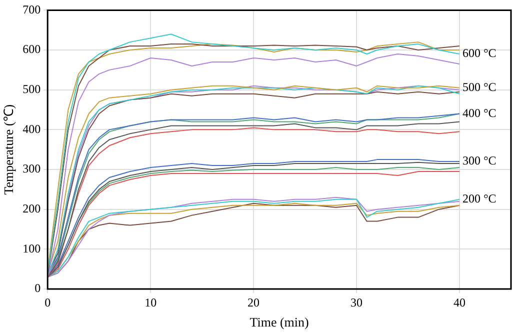 Image resolution: width=517 pixels, height=333 pixels. I want to click on y-tick-label: 200, so click(31, 209).